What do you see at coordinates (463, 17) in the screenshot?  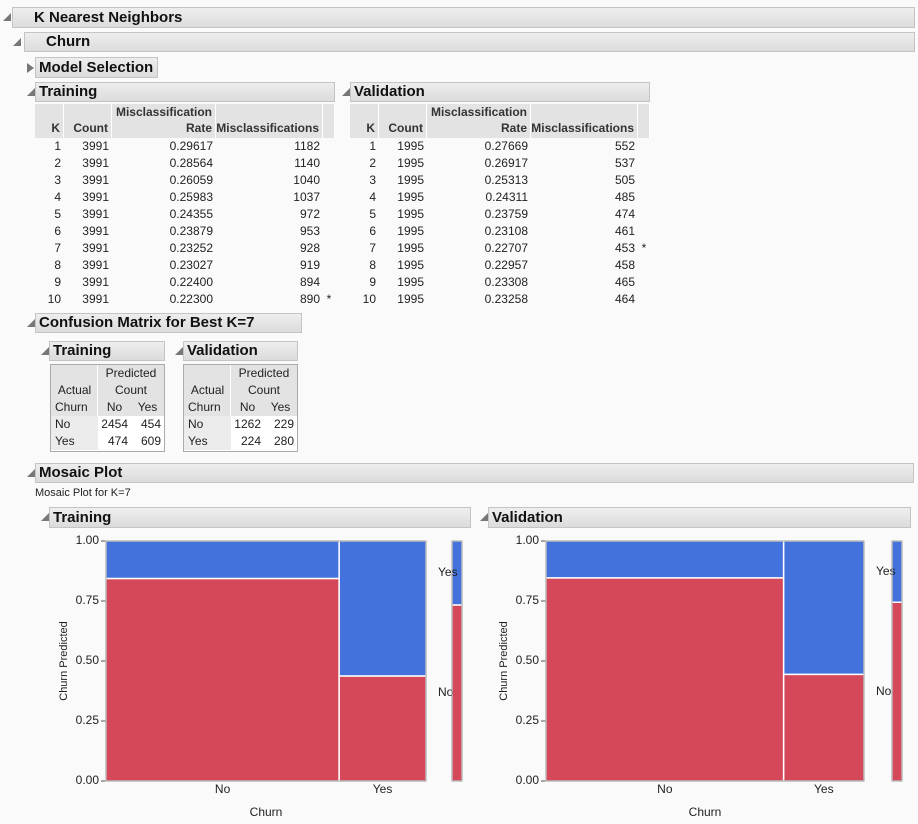 I see `section-header: K Nearest Neighbors` at bounding box center [463, 17].